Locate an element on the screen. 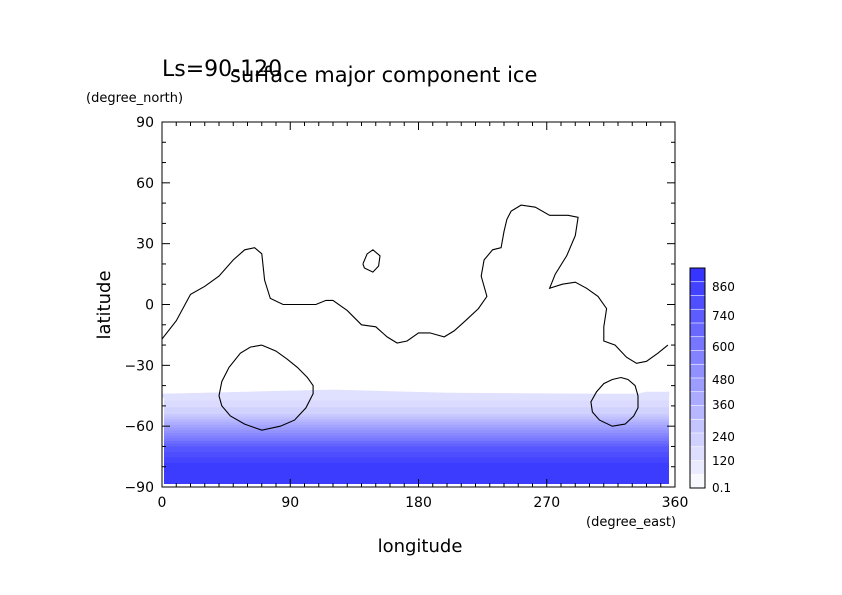 This screenshot has height=595, width=842. colorbar: 0.1 120 240 360 480 600 740 860 is located at coordinates (712, 381).